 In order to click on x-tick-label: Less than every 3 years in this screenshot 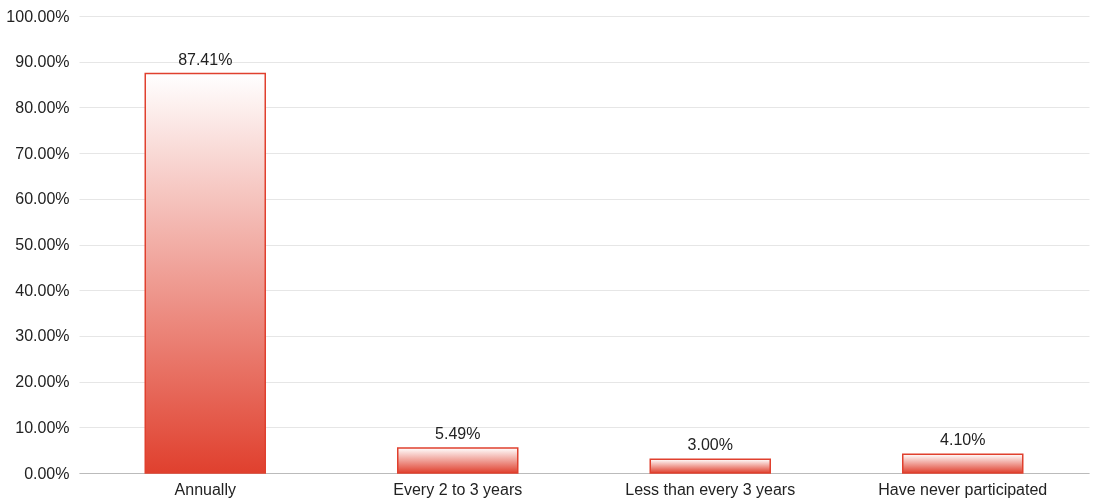, I will do `click(710, 489)`.